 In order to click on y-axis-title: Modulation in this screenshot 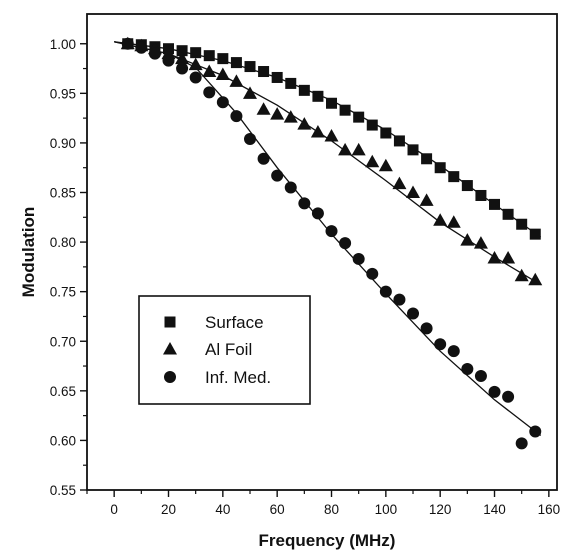, I will do `click(28, 252)`.